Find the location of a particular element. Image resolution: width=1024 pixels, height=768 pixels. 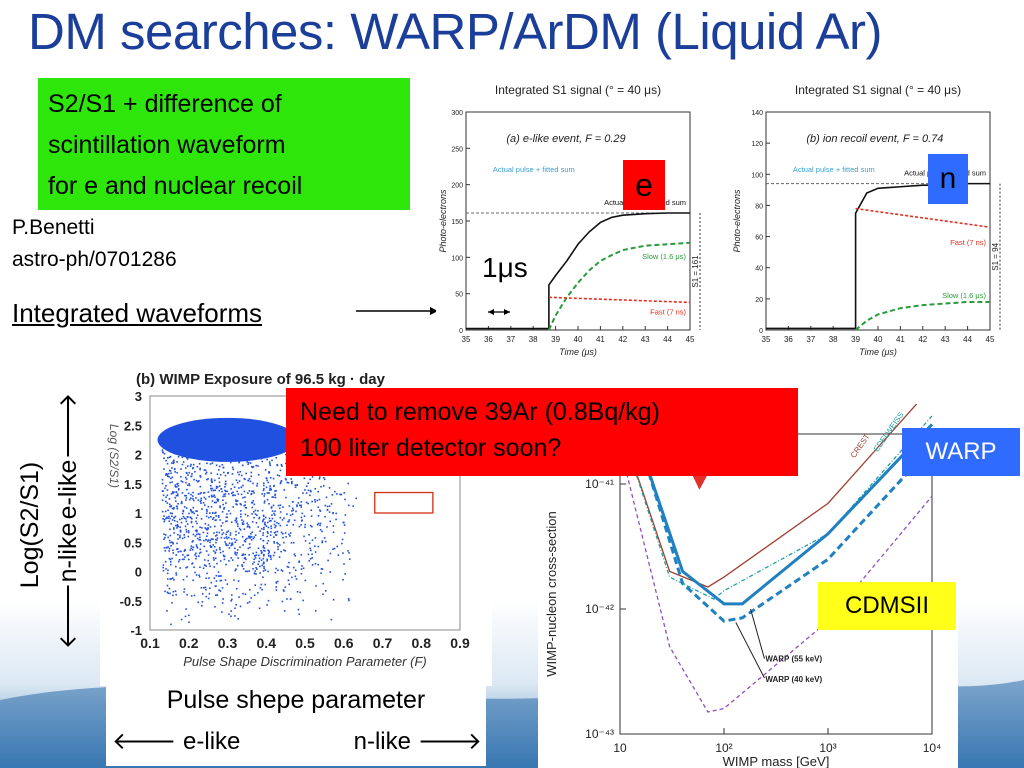

x-tick-label: 0.1 is located at coordinates (150, 643).